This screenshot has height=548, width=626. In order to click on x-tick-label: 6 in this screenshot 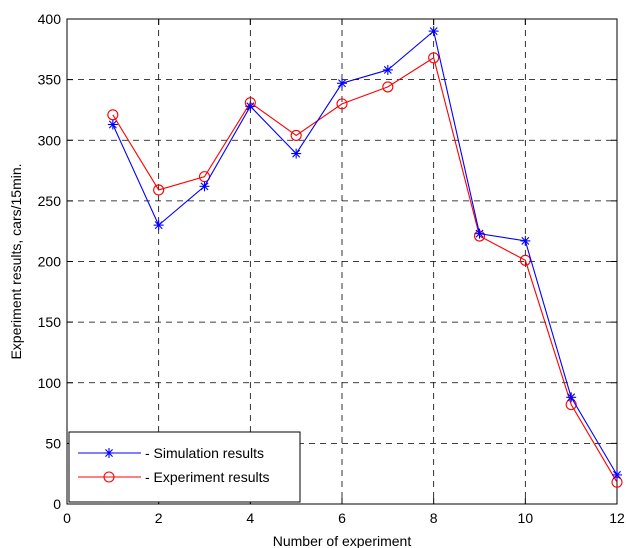, I will do `click(342, 518)`.